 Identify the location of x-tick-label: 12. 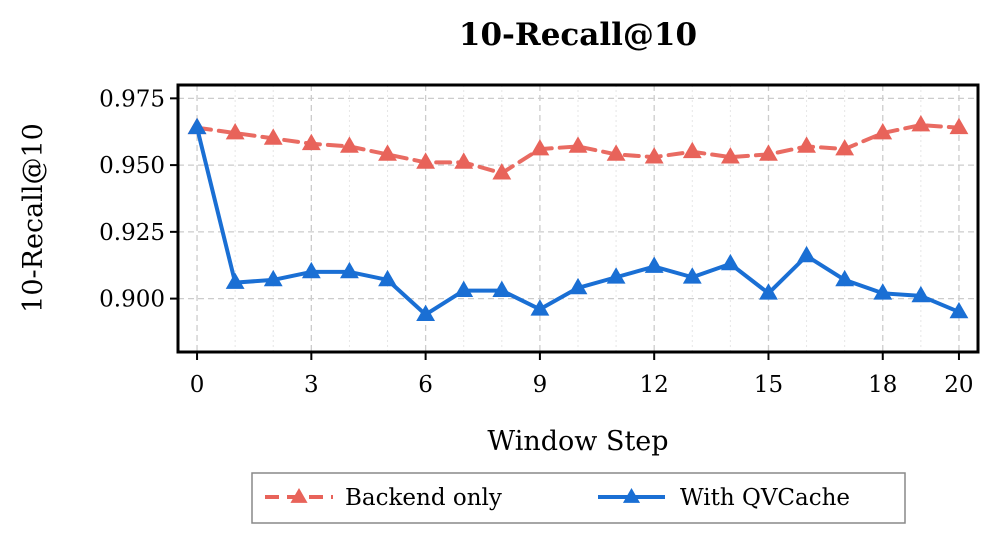
(654, 385).